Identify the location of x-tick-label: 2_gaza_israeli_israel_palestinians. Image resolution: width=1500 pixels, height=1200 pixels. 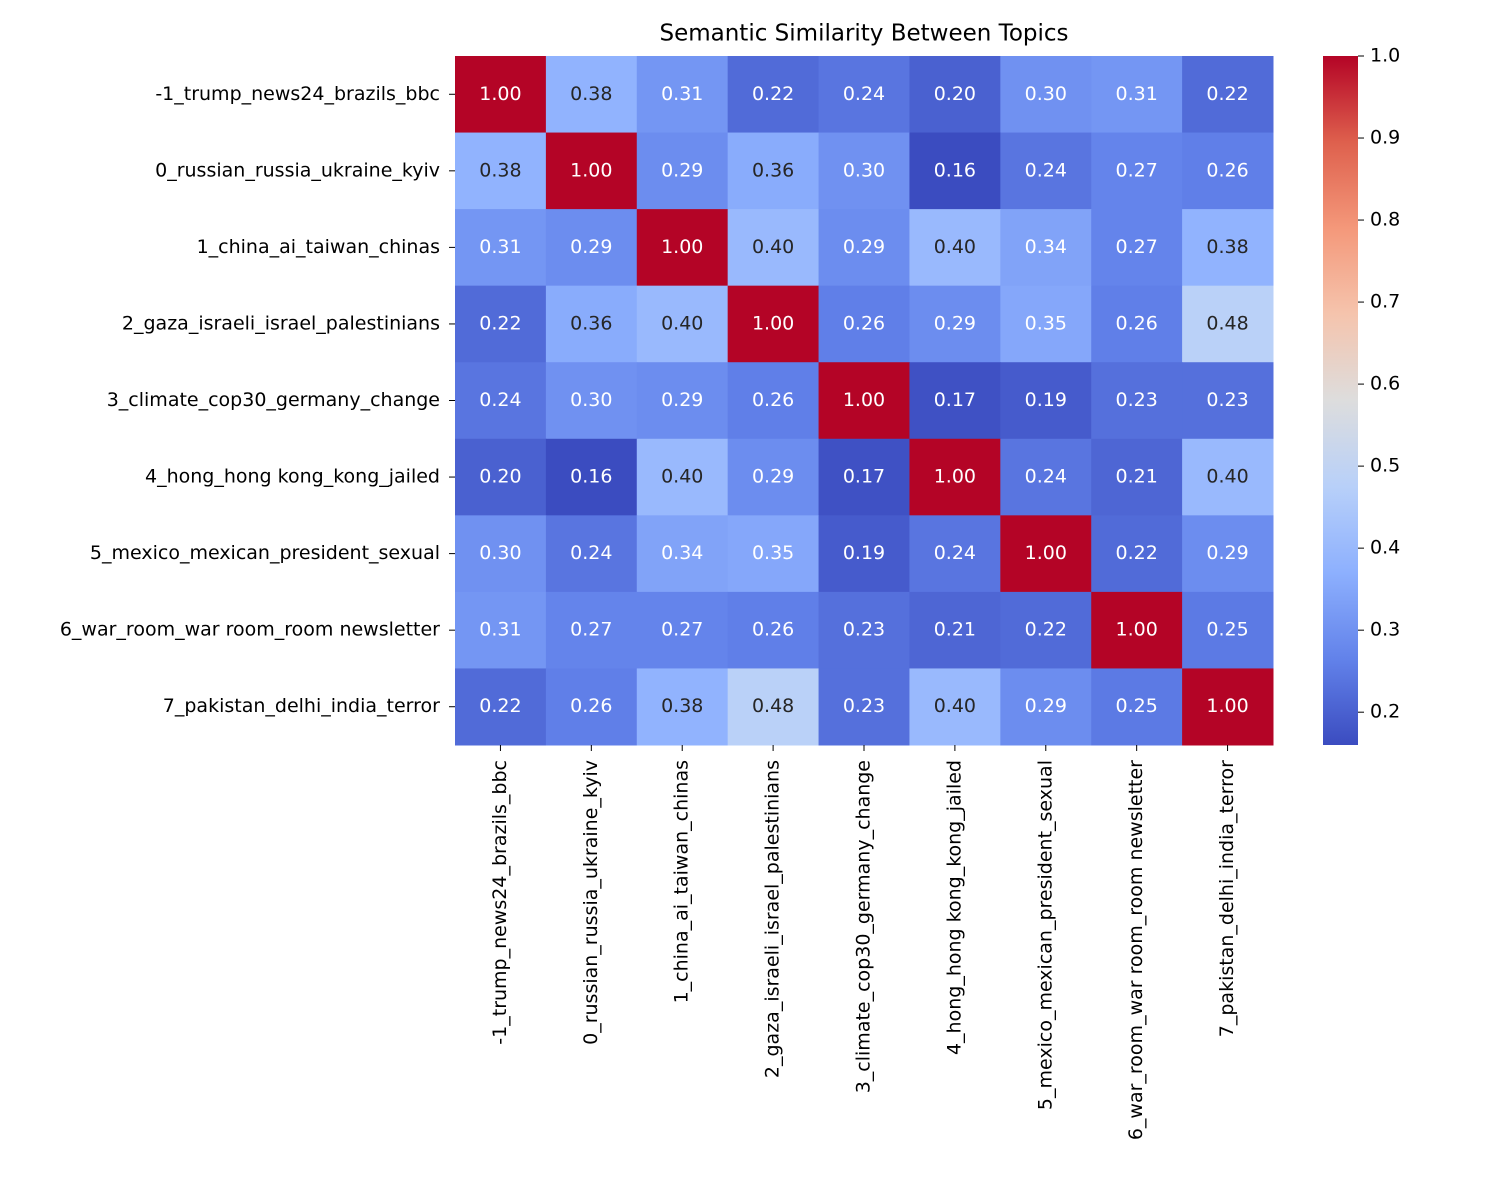
(773, 919).